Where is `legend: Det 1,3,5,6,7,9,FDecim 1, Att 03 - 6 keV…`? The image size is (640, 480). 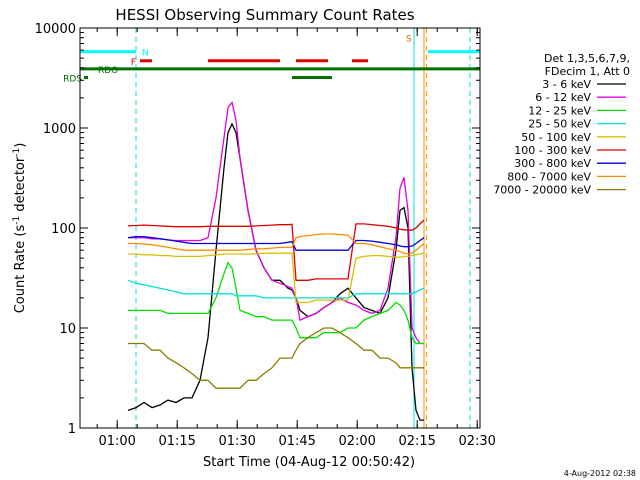 legend: Det 1,3,5,6,7,9,FDecim 1, Att 03 - 6 keV… is located at coordinates (561, 124).